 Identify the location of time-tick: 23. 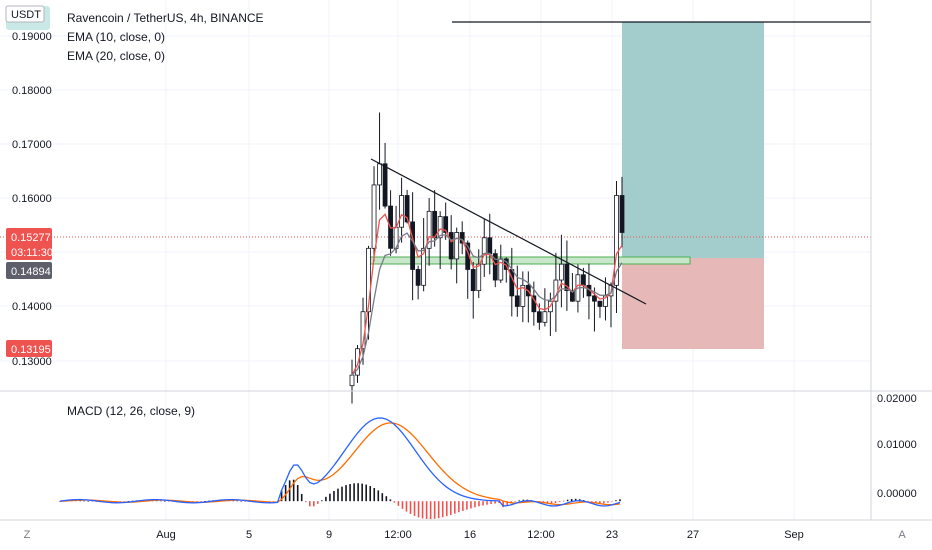
(612, 535).